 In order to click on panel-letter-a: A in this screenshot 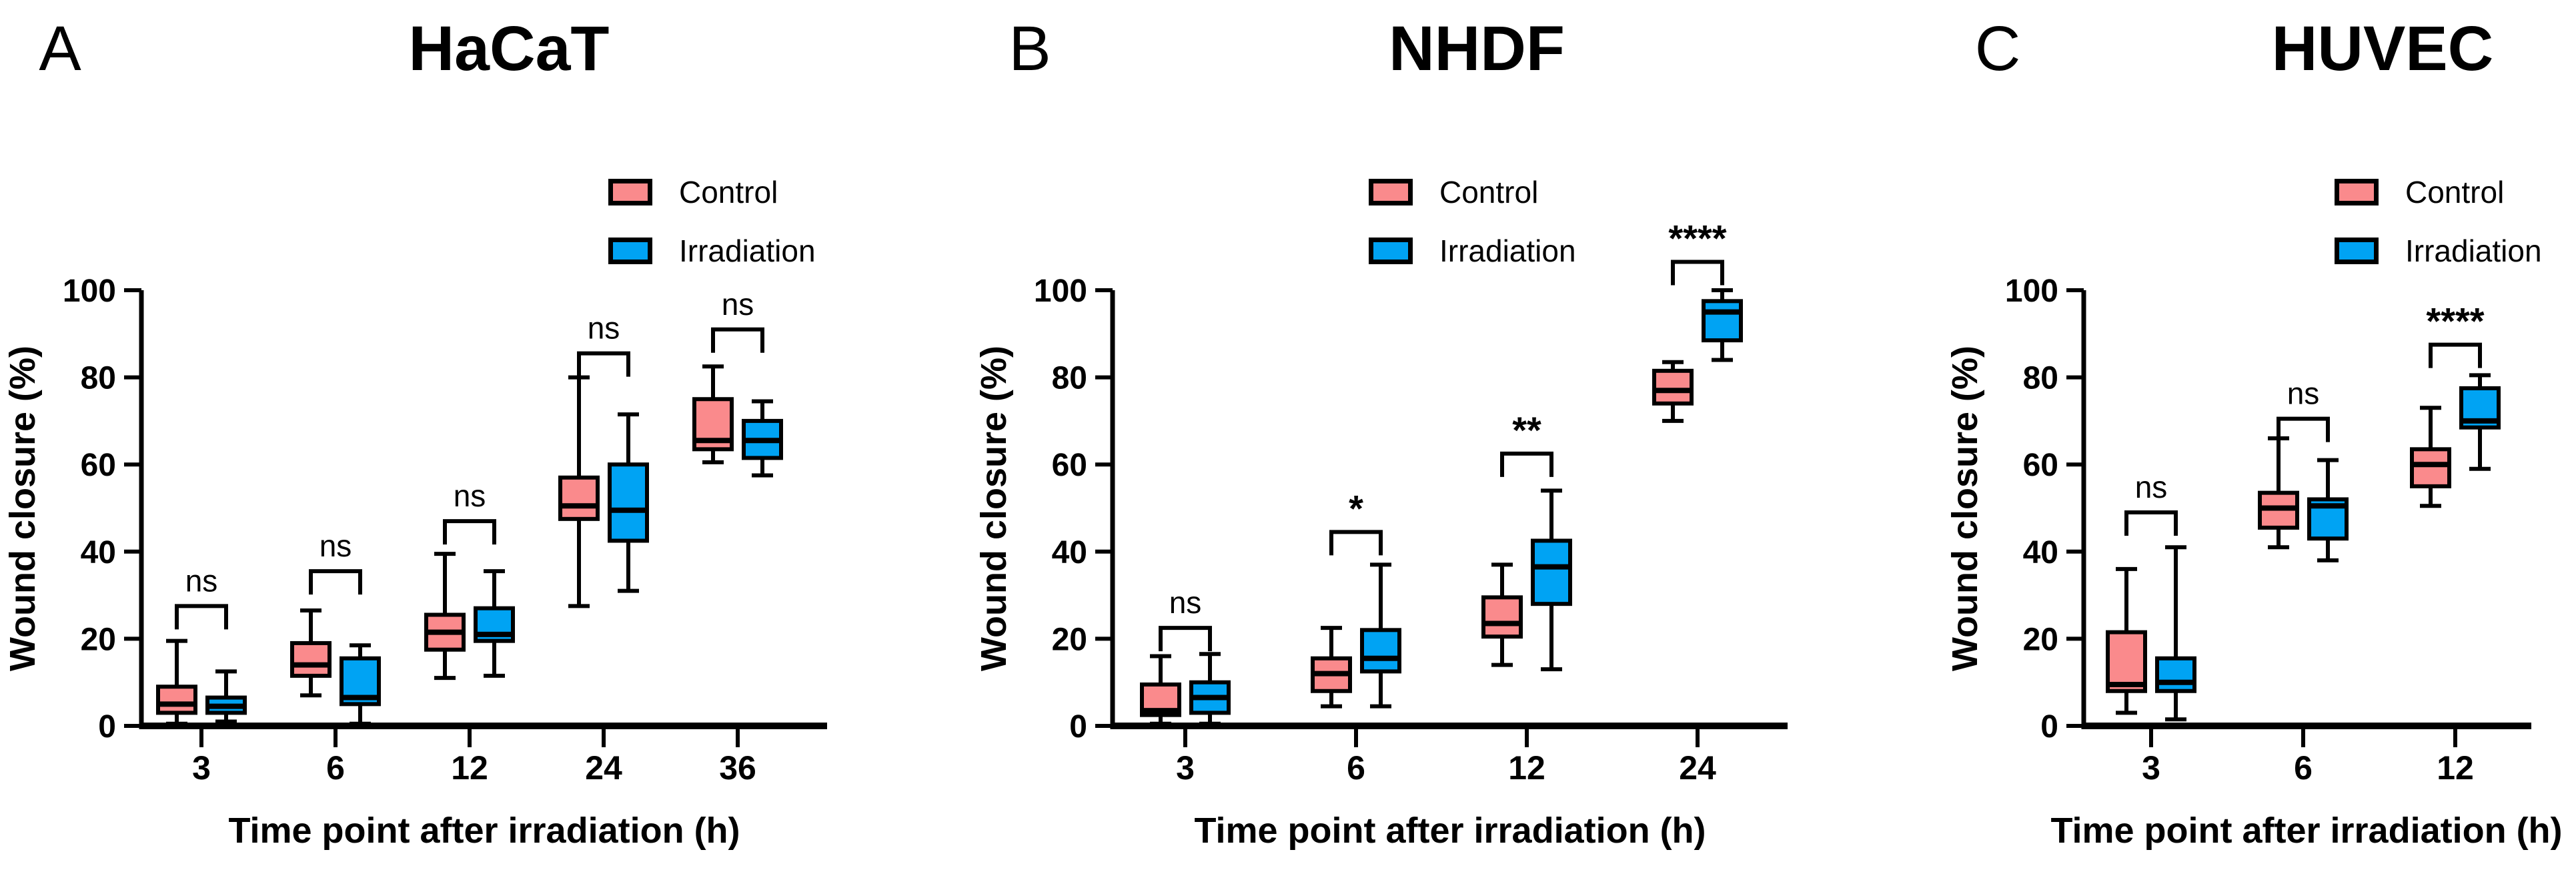, I will do `click(60, 48)`.